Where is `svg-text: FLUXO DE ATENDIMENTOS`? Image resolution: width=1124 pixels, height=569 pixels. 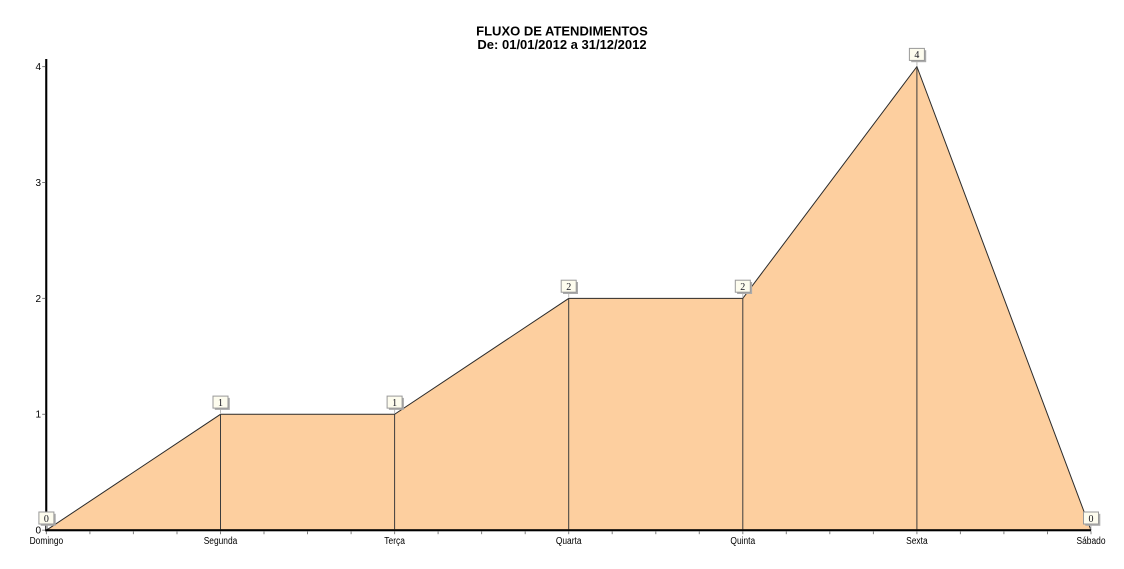 svg-text: FLUXO DE ATENDIMENTOS is located at coordinates (562, 31).